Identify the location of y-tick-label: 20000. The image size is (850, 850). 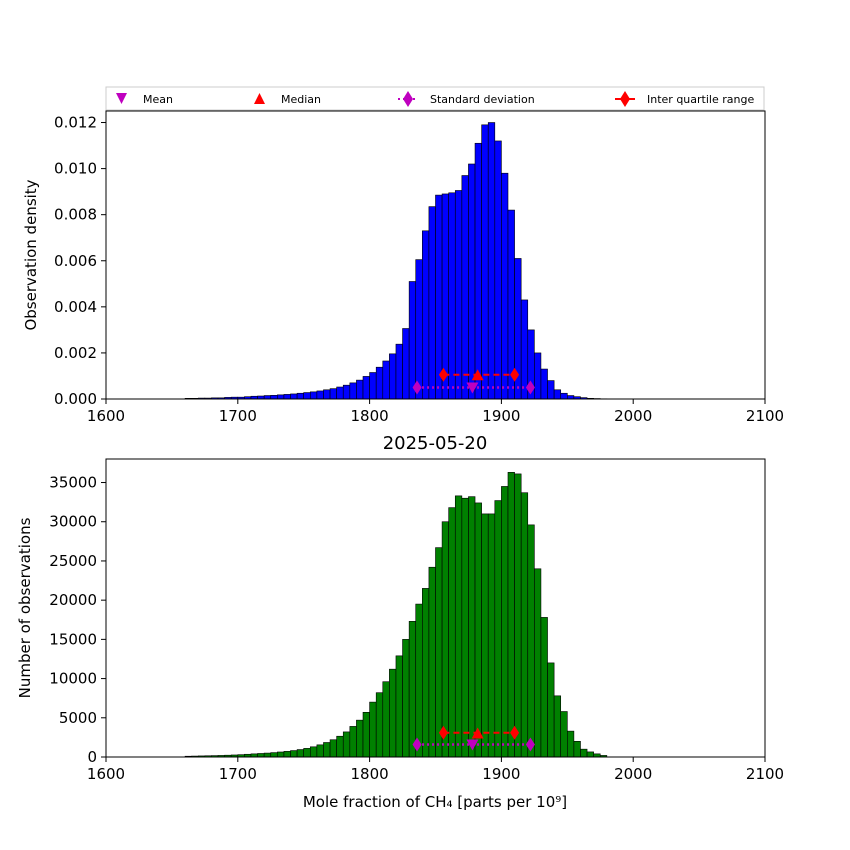
(73, 600).